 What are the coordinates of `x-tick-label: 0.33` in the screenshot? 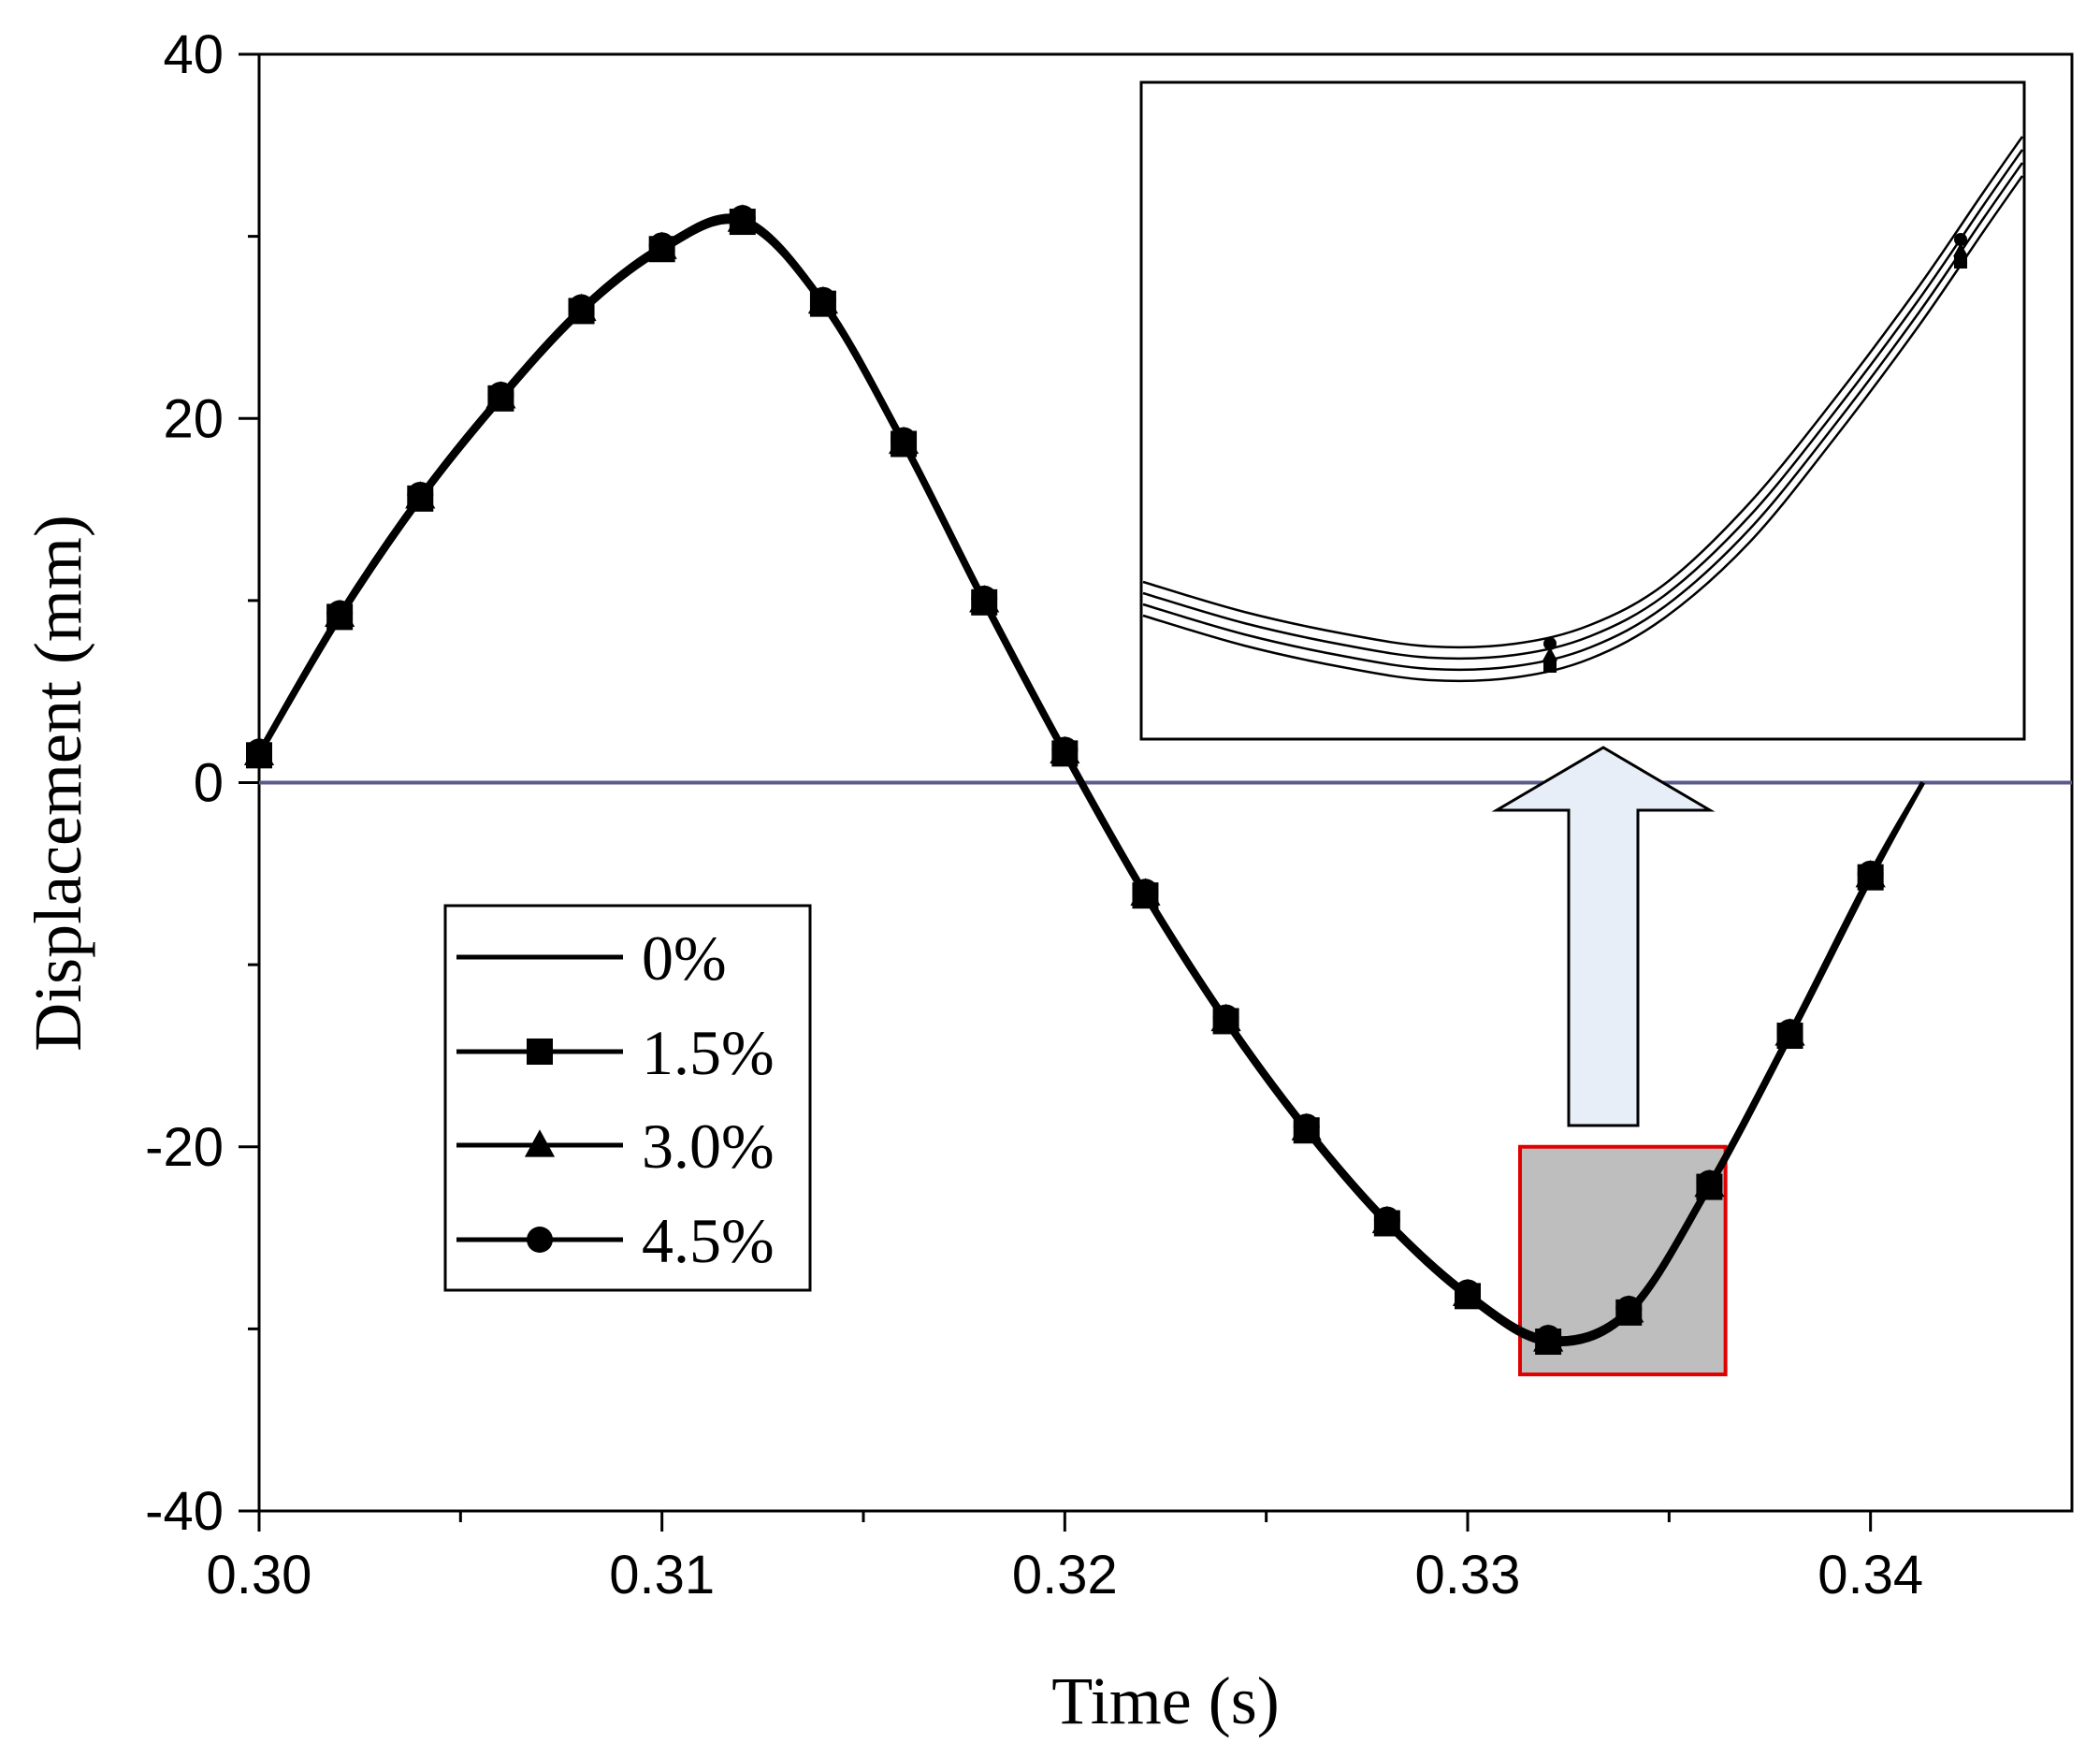 It's located at (1468, 1575).